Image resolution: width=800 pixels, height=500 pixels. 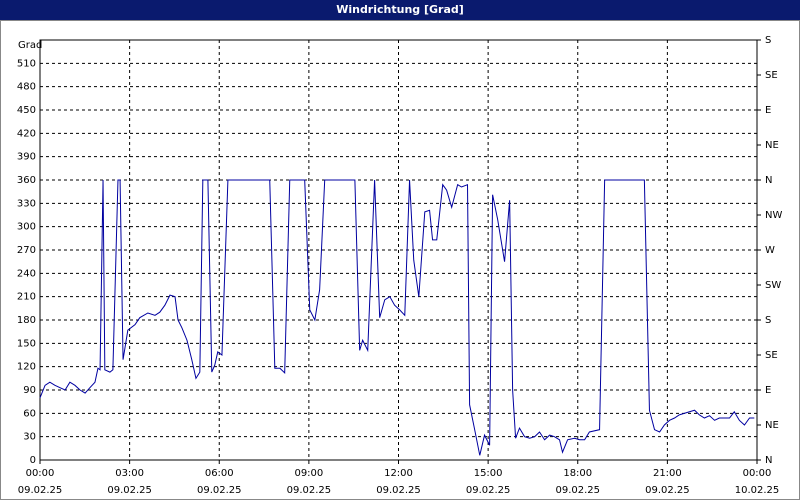 I want to click on chart-title: Windrichtung [Grad], so click(x=400, y=9).